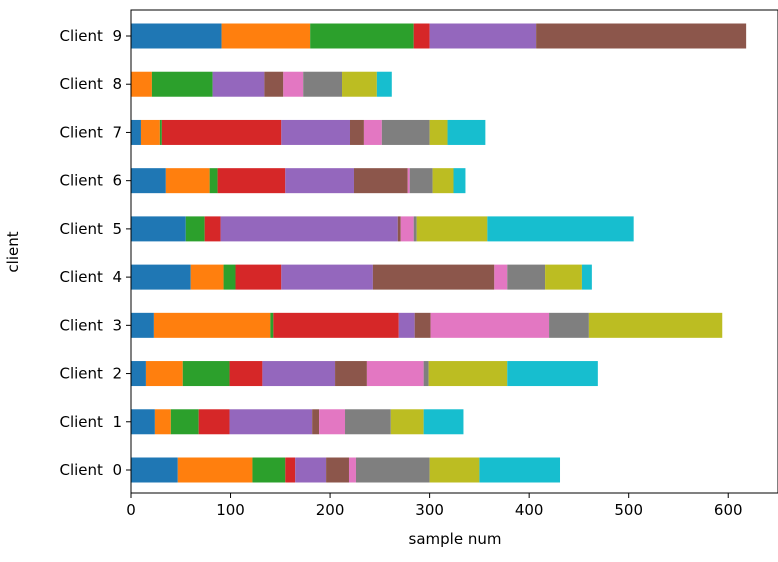  I want to click on x-tick-label: 300, so click(429, 510).